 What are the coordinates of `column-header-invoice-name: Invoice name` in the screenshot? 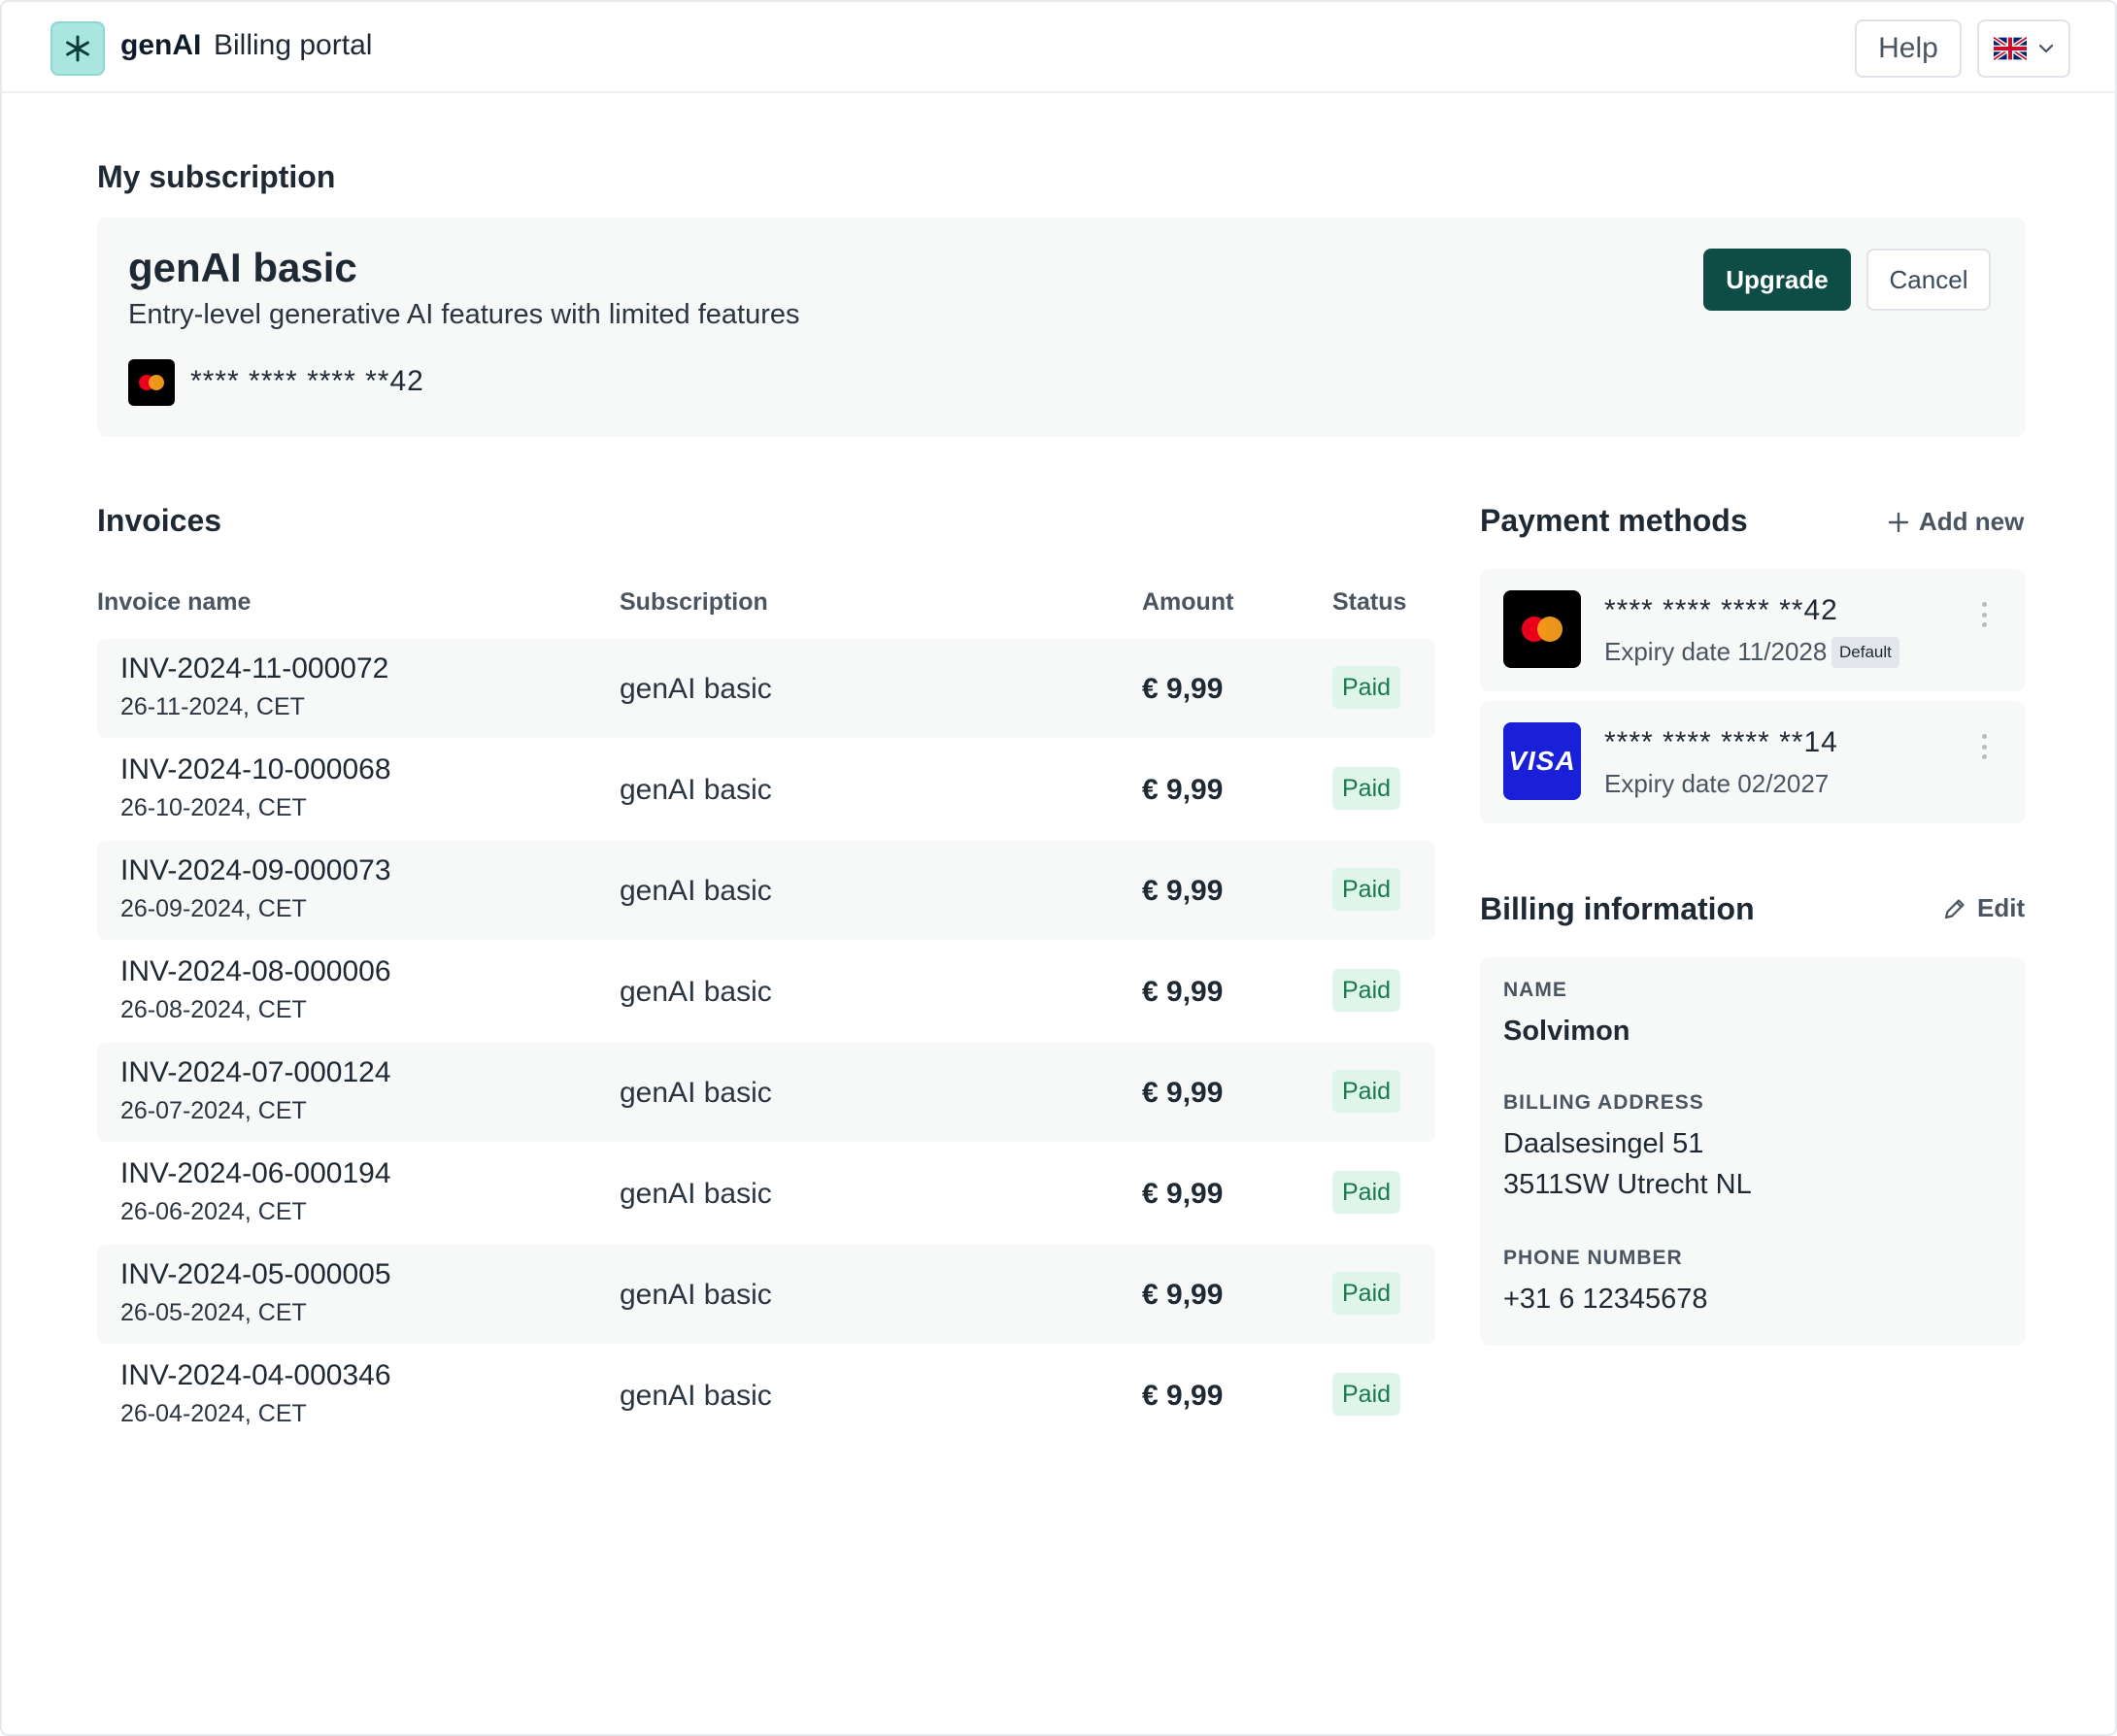 It's located at (175, 602).